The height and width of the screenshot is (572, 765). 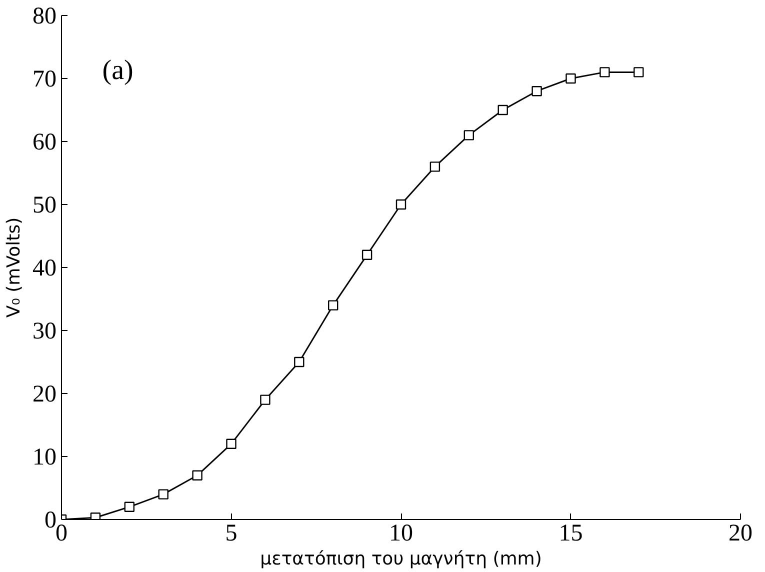 What do you see at coordinates (118, 70) in the screenshot?
I see `annotation: (a)` at bounding box center [118, 70].